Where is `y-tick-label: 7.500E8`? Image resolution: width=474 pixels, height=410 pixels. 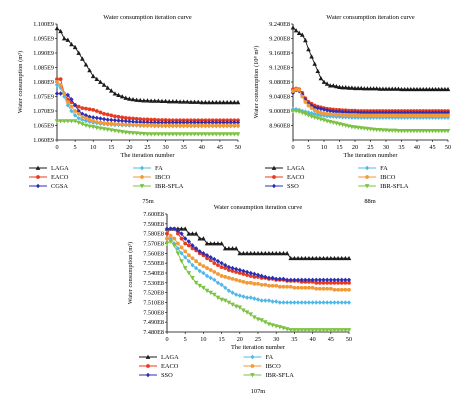 y-tick-label: 7.500E8 is located at coordinates (153, 312).